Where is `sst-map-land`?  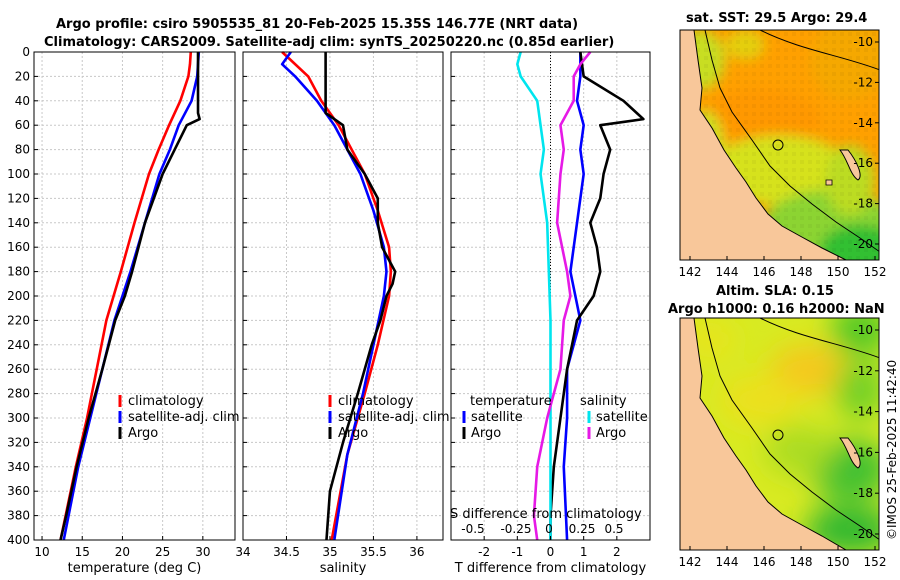
sst-map-land is located at coordinates (763, 145).